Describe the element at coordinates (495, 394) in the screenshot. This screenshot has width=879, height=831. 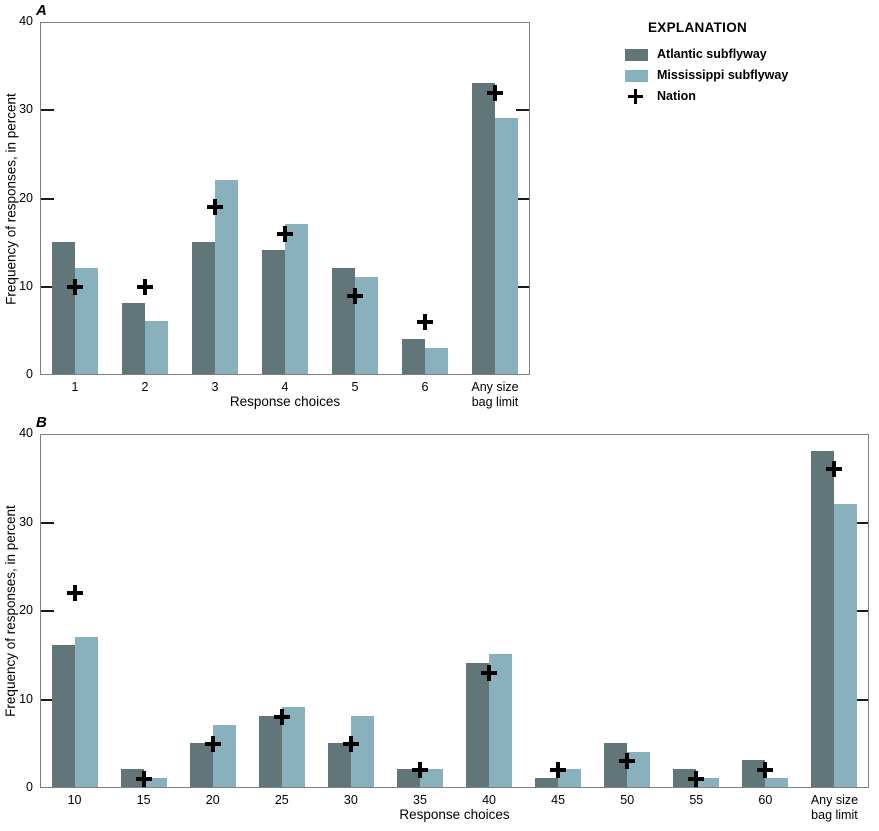
I see `panel-a-x-category-label: Any size bag limit` at that location.